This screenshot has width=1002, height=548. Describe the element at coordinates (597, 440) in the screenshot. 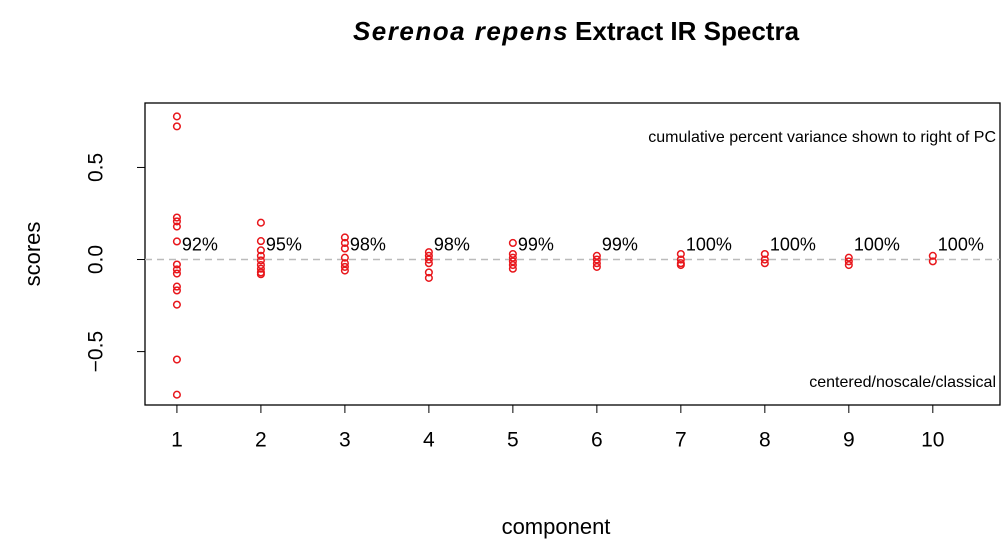

I see `x-tick-label: 6` at that location.